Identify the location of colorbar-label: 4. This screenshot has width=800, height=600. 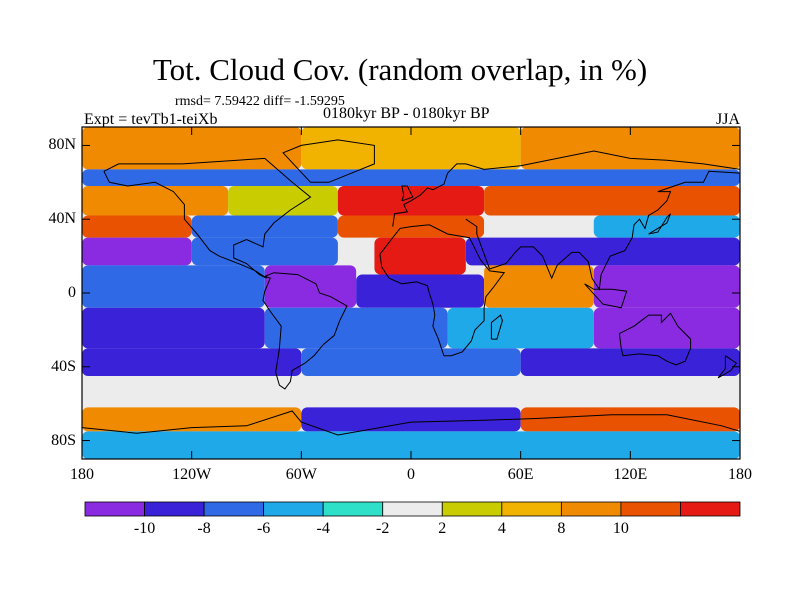
(501, 528).